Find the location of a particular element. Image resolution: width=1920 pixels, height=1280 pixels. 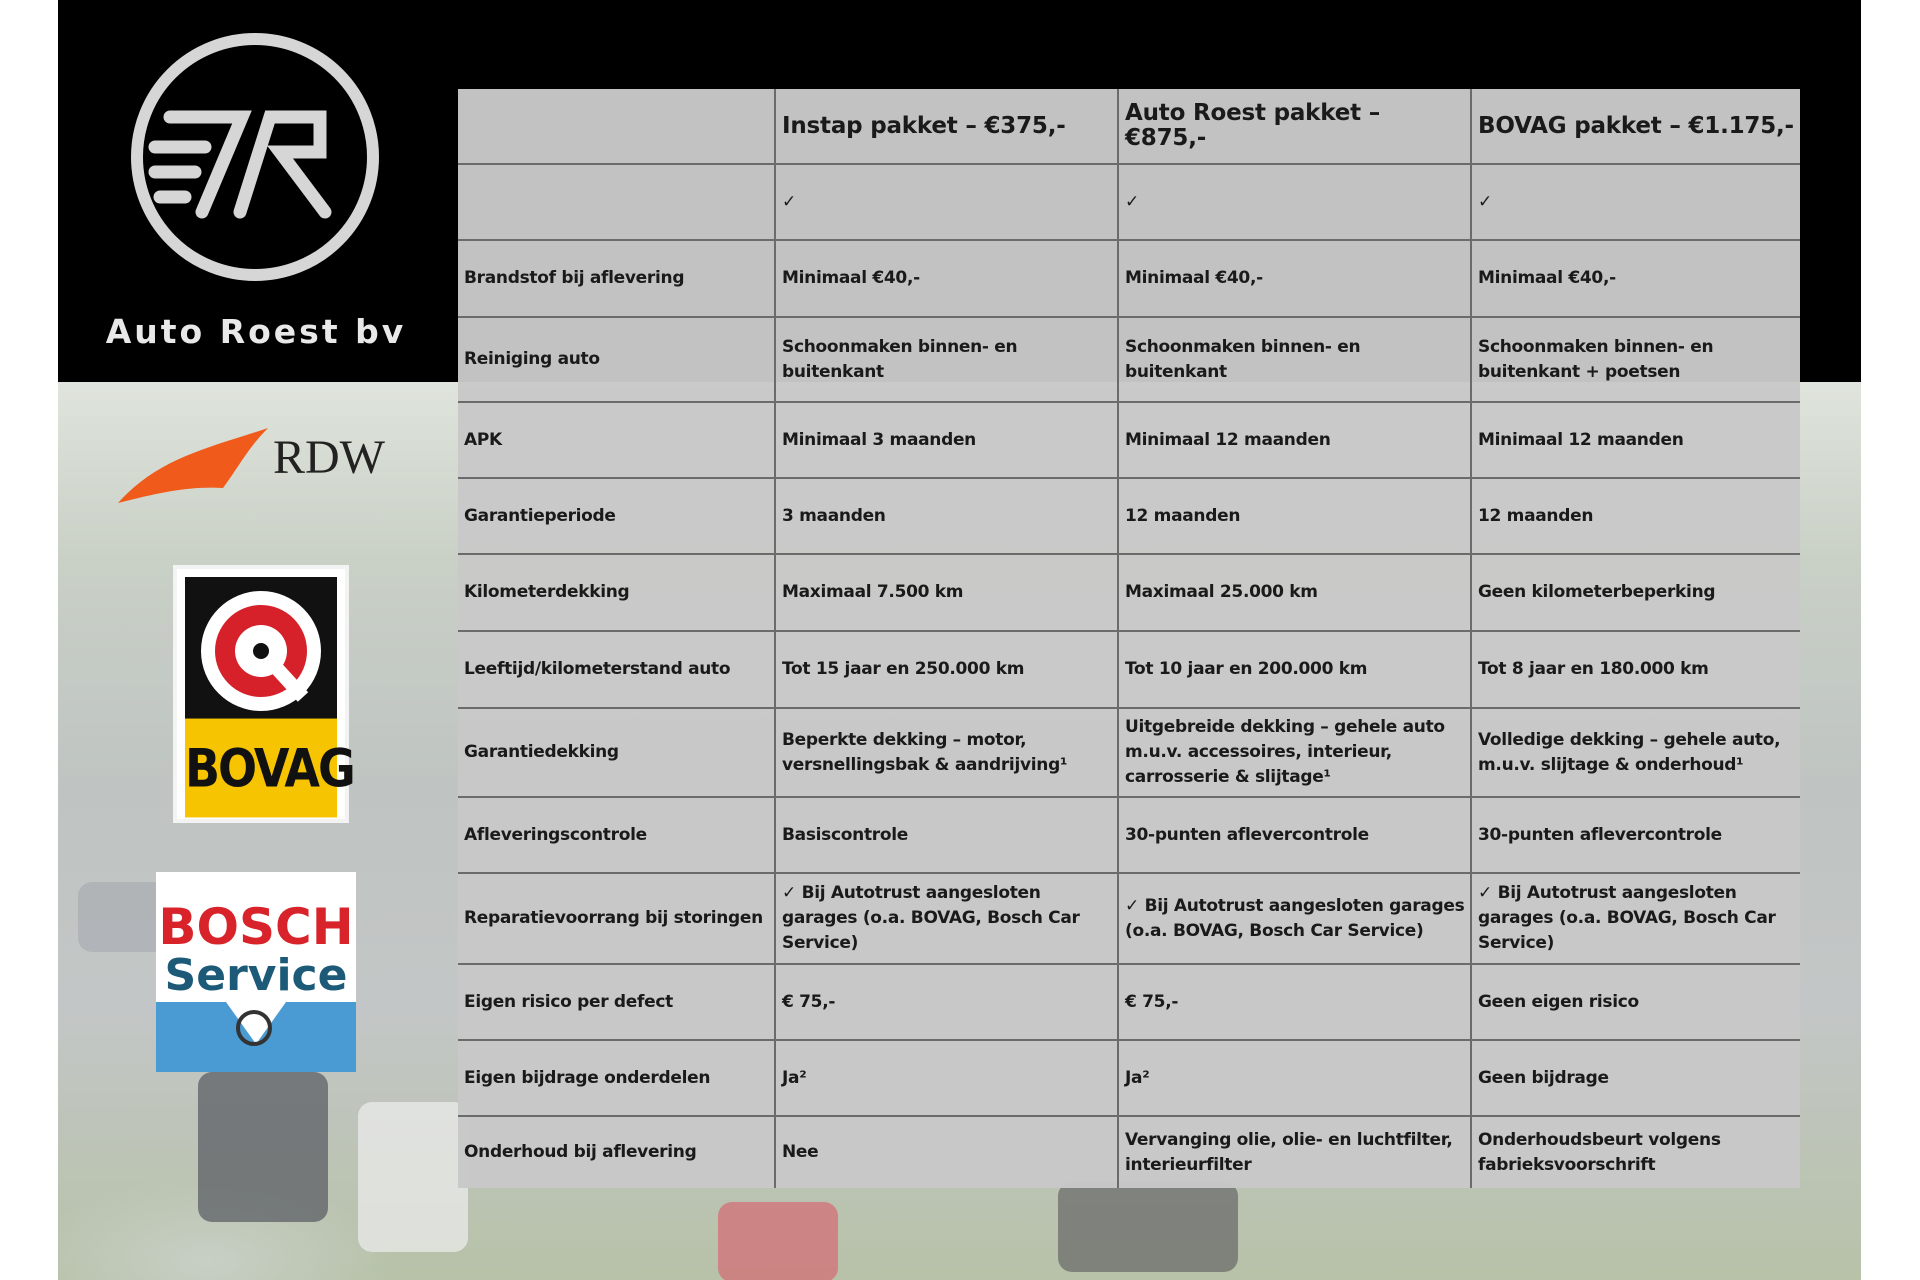

column-header: Instap pakket – €375,- is located at coordinates (947, 126).